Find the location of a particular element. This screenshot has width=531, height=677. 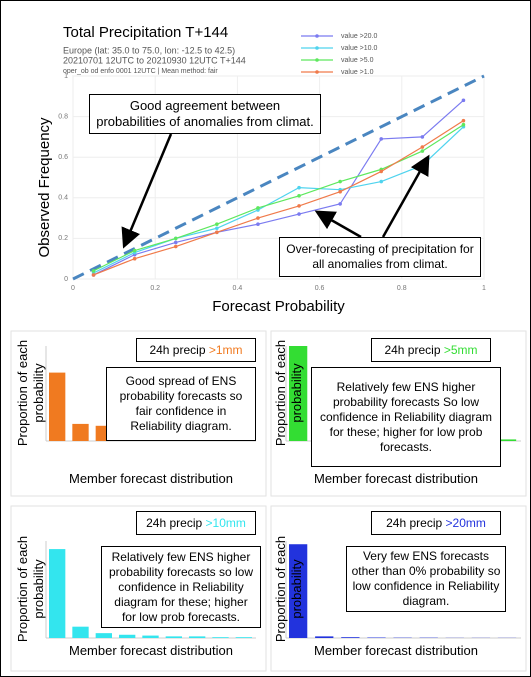

threshold: >1mm is located at coordinates (225, 349).